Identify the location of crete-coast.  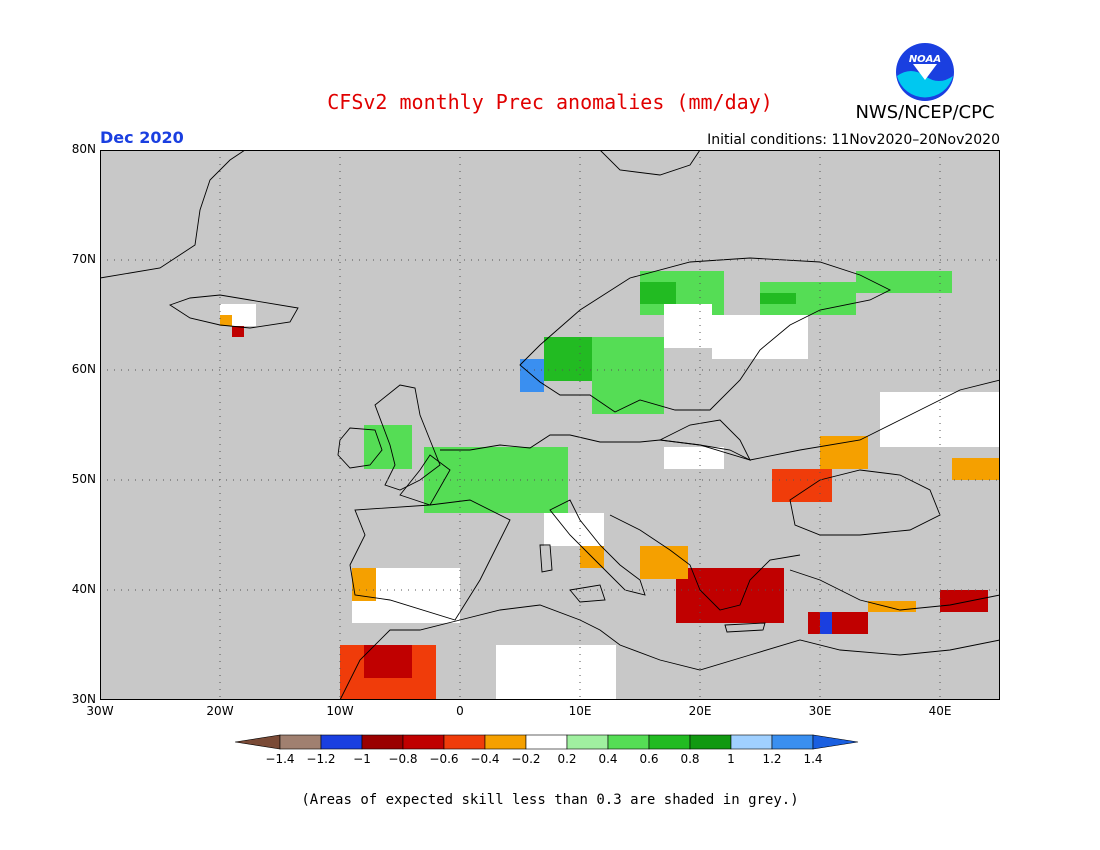
(745, 627).